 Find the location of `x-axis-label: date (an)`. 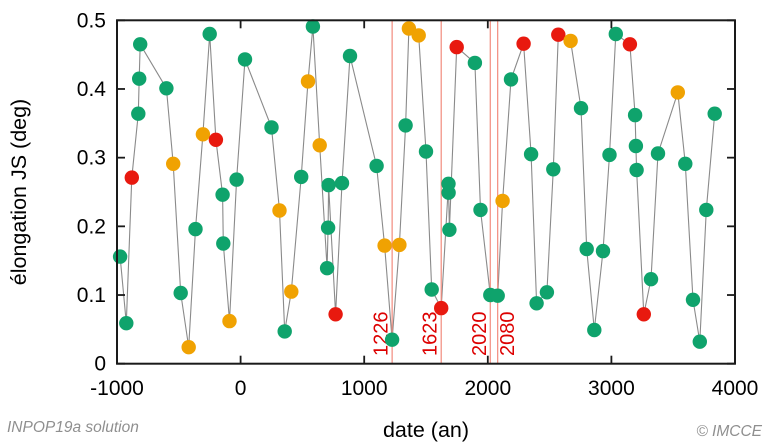

x-axis-label: date (an) is located at coordinates (426, 430).